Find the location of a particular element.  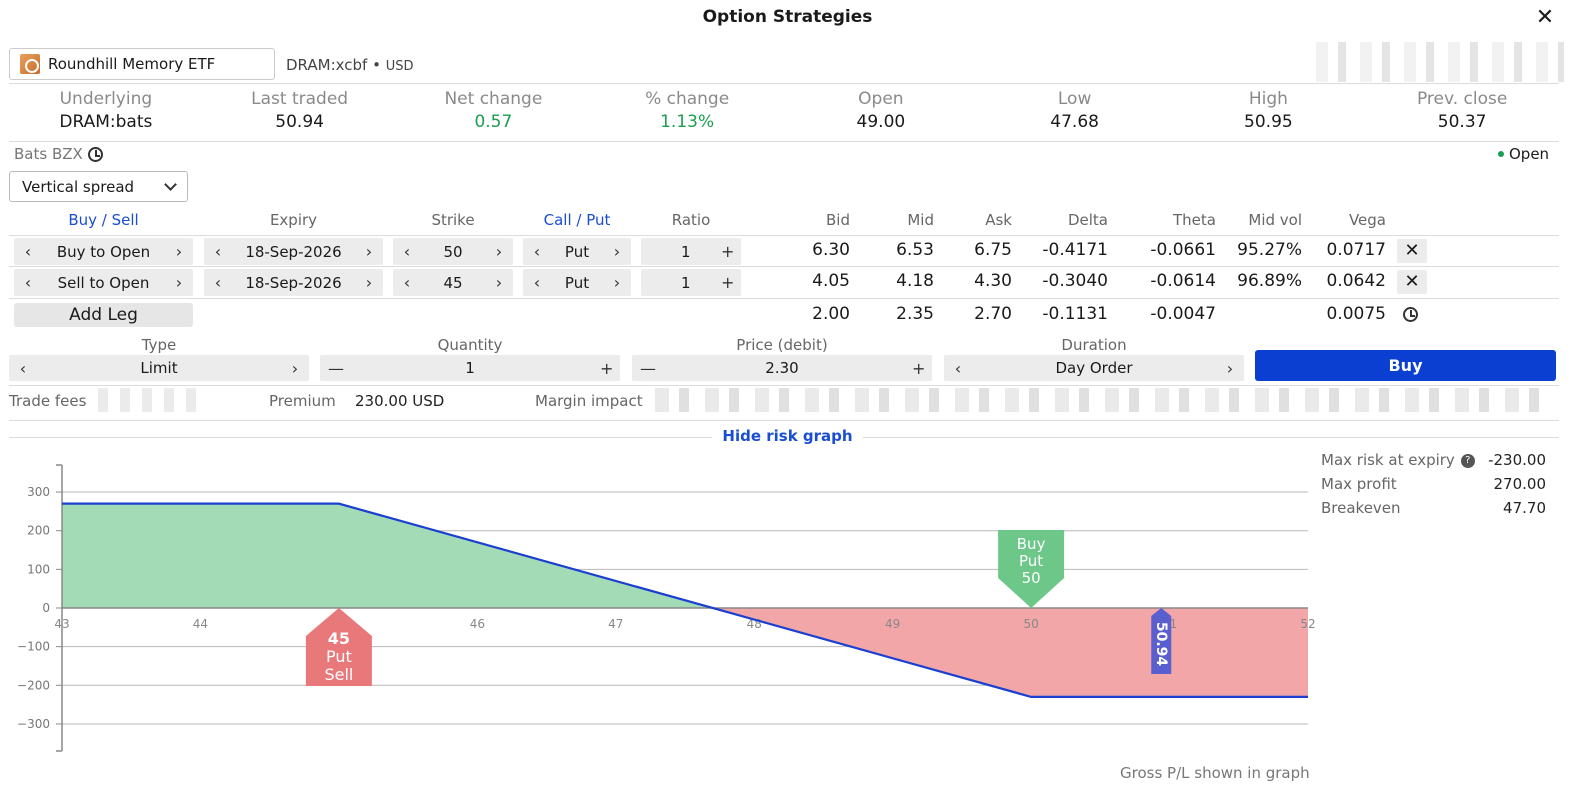

help-icon: ? is located at coordinates (1467, 460).